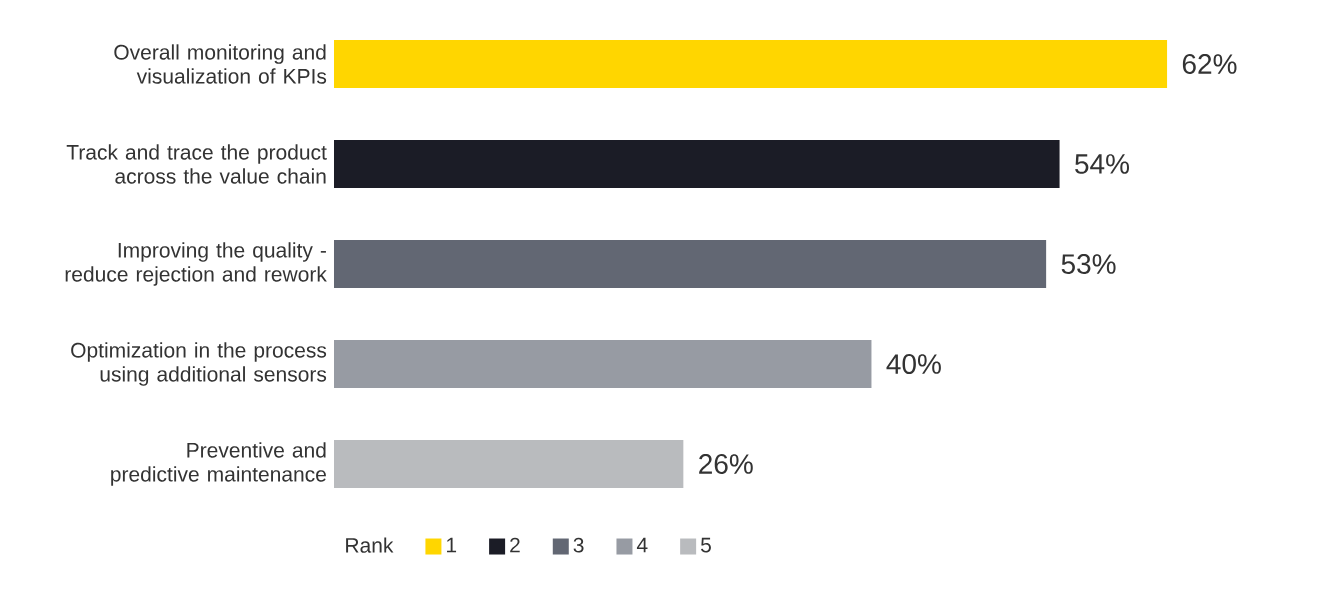  What do you see at coordinates (642, 545) in the screenshot?
I see `legend-label: 4` at bounding box center [642, 545].